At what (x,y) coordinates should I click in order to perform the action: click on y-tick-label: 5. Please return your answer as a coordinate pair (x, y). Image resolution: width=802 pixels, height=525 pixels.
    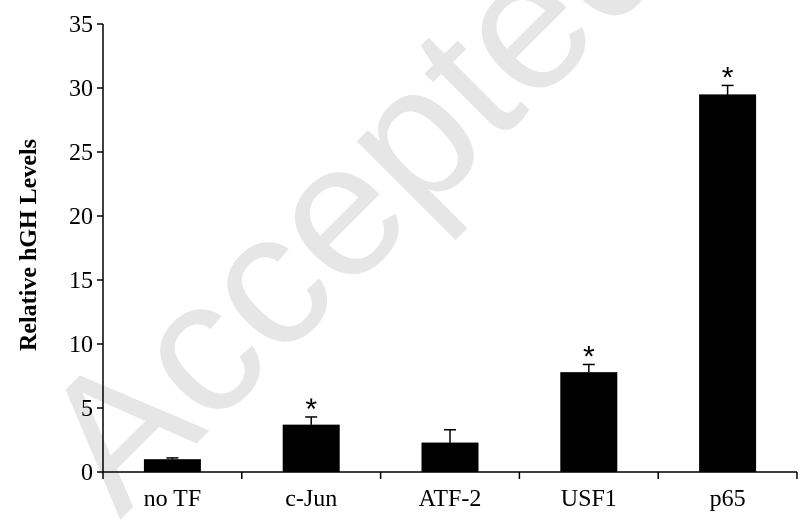
    Looking at the image, I should click on (87, 409).